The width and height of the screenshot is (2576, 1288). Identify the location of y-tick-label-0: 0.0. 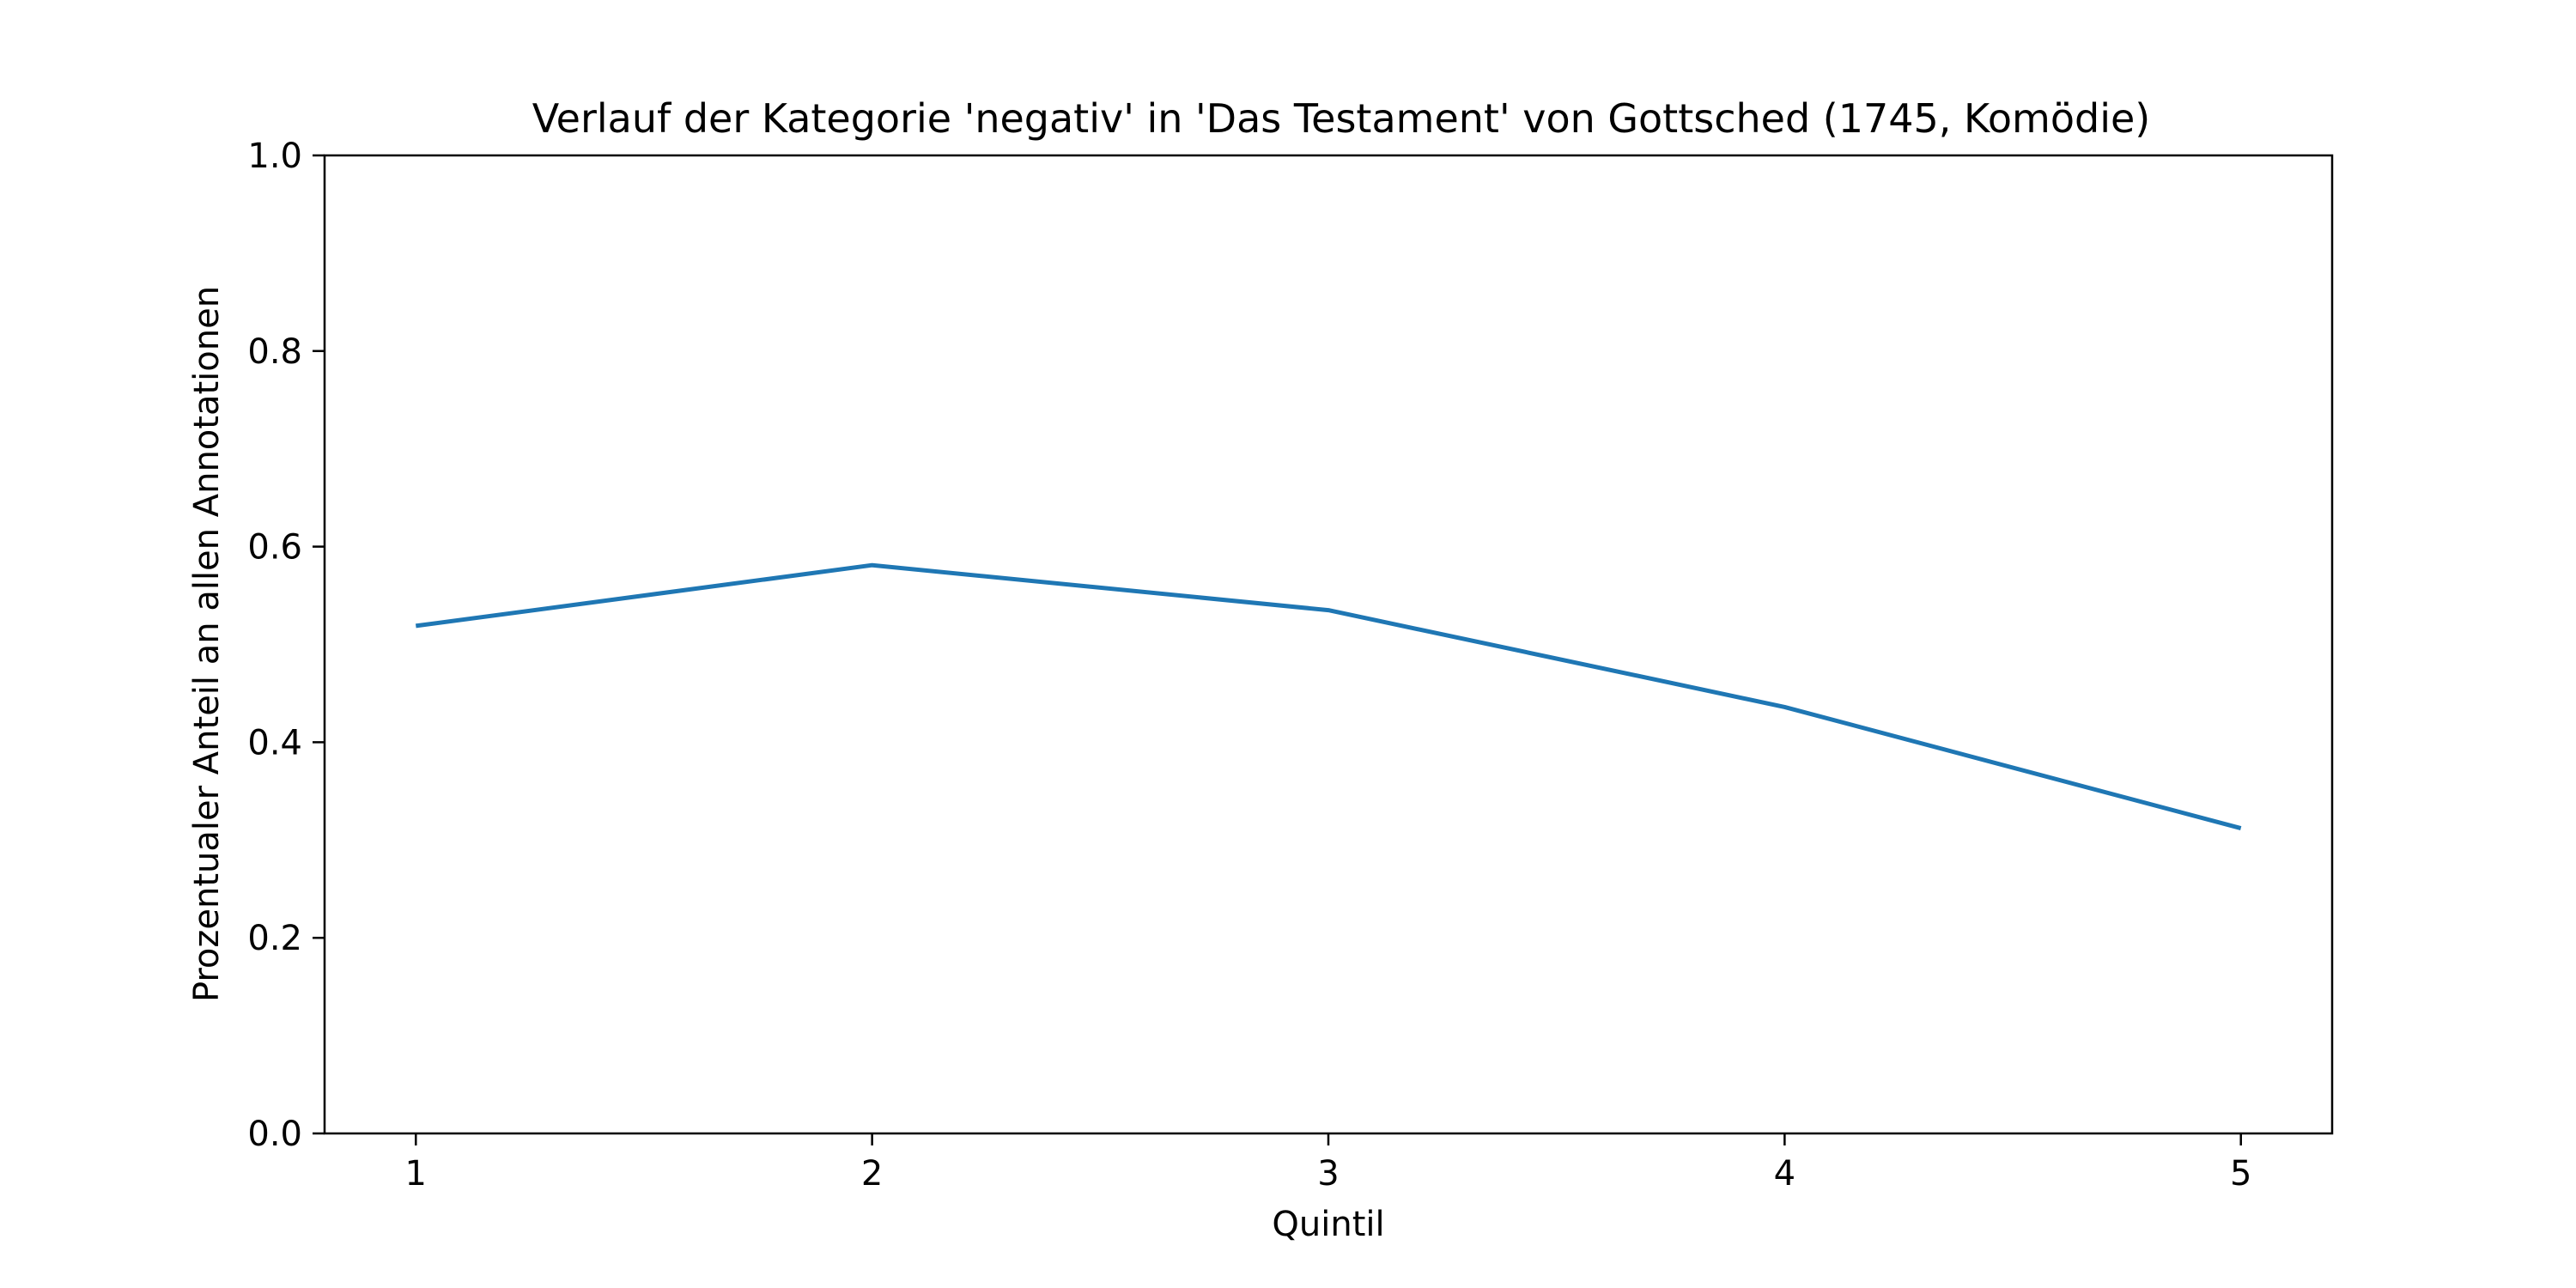
(274, 1134).